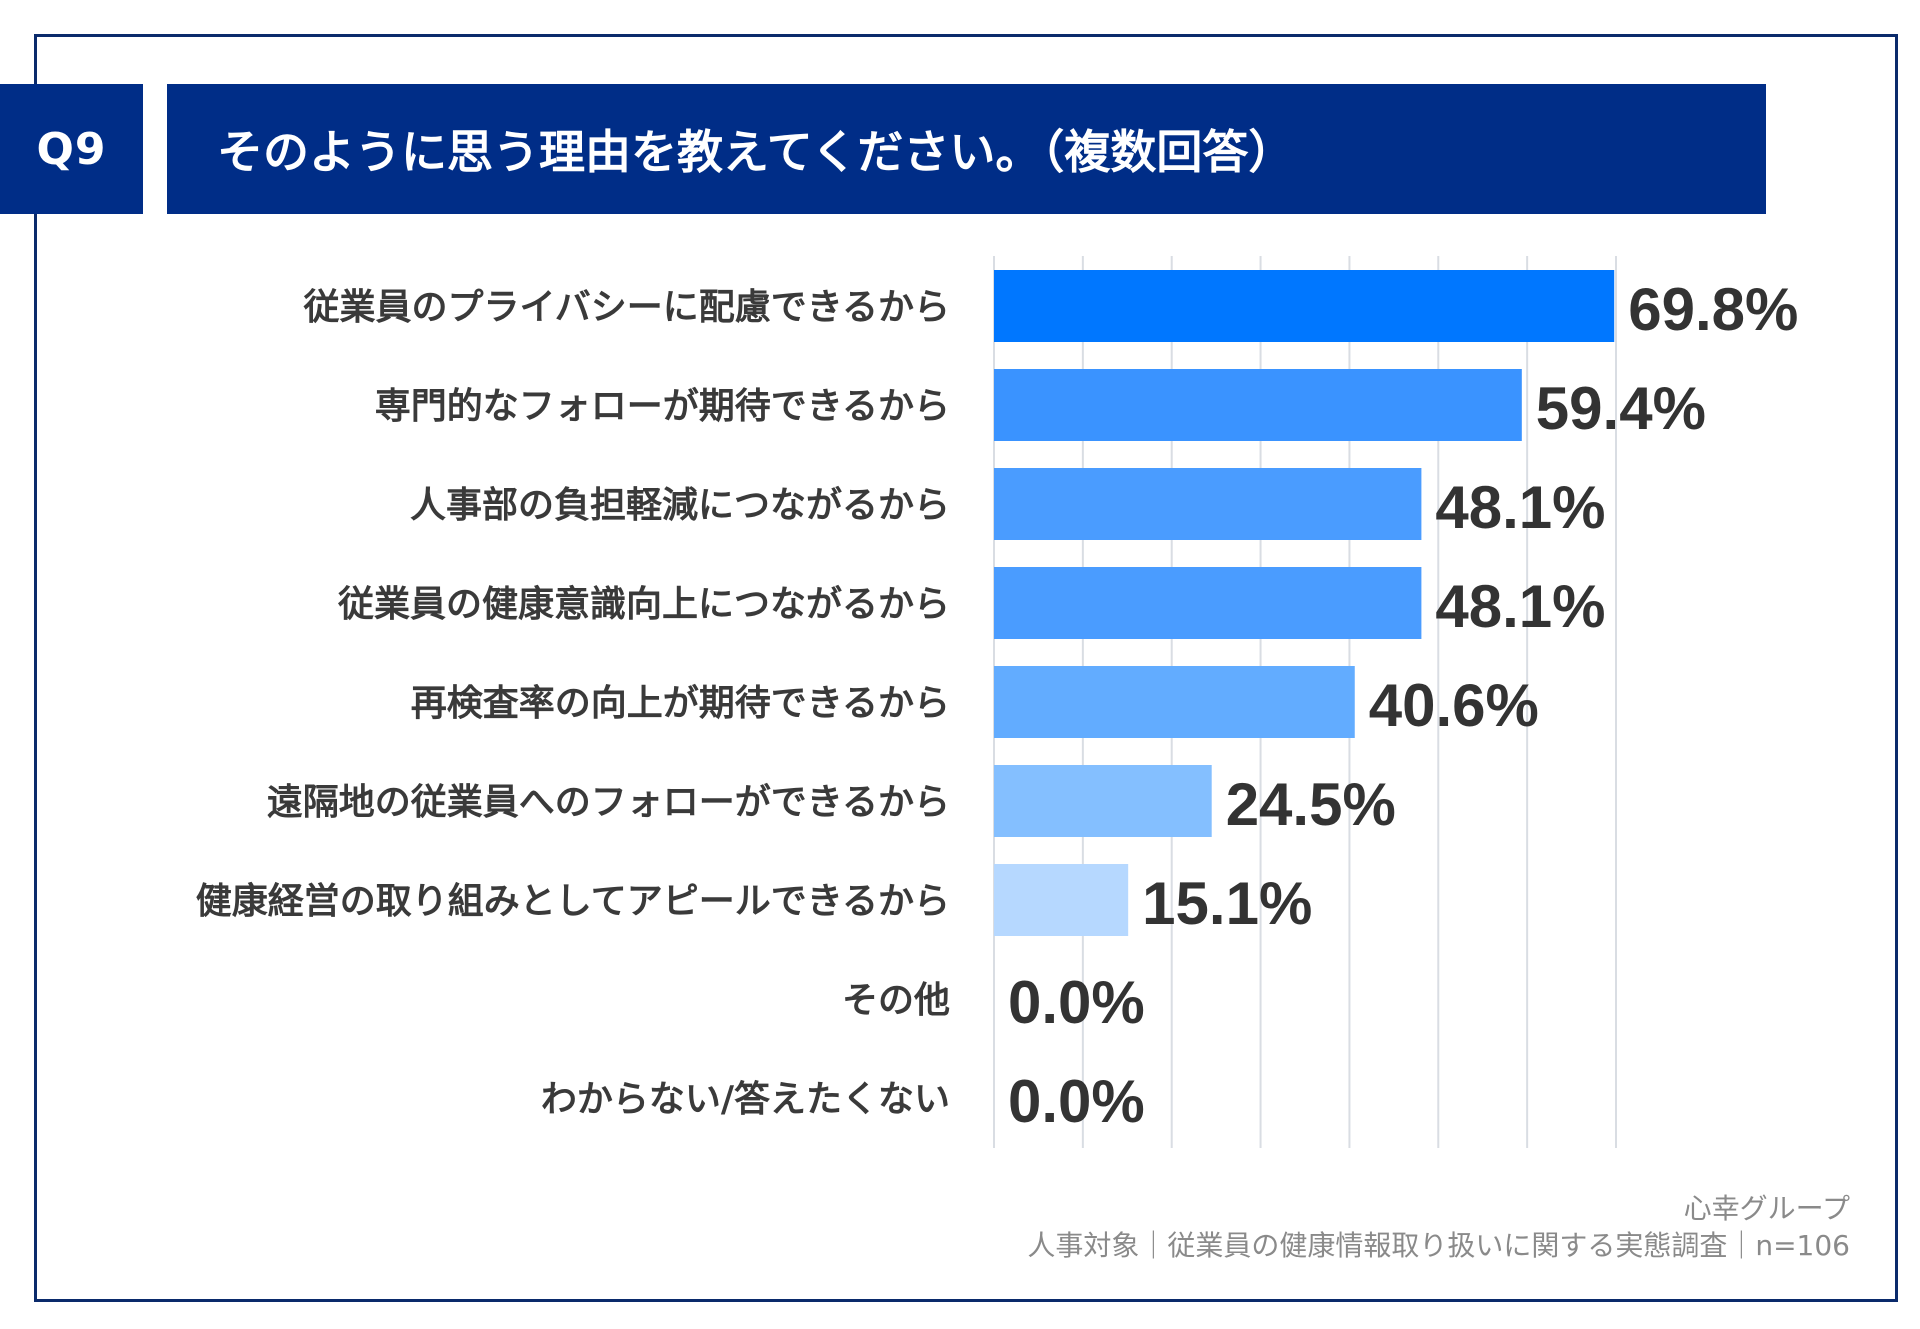  I want to click on category-label: わからない/答えたくない, so click(745, 1099).